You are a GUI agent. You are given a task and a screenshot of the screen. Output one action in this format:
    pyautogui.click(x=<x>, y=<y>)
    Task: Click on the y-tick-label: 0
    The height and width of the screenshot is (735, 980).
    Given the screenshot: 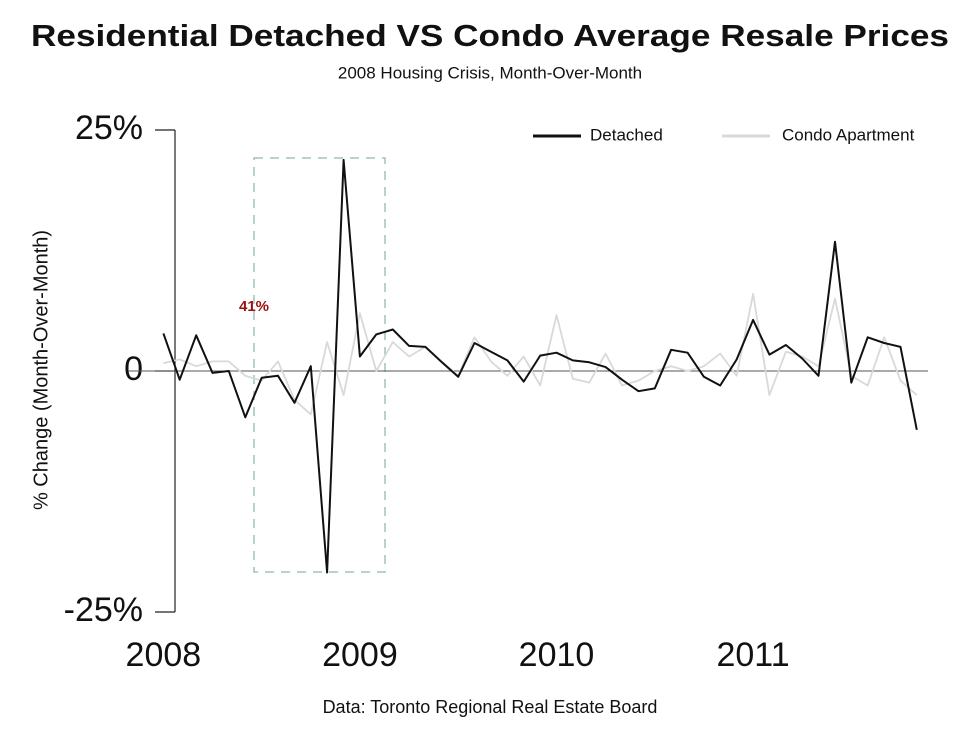 What is the action you would take?
    pyautogui.click(x=133, y=369)
    